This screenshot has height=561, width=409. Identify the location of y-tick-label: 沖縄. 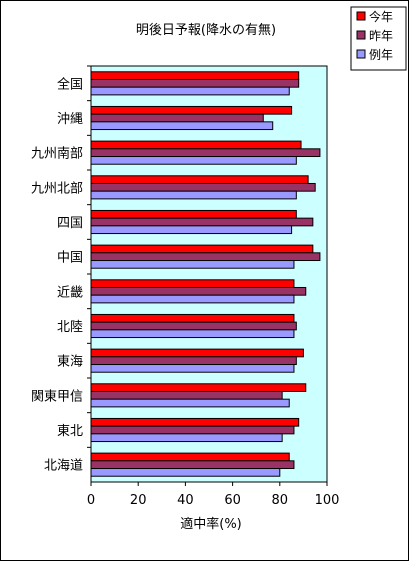
(70, 119).